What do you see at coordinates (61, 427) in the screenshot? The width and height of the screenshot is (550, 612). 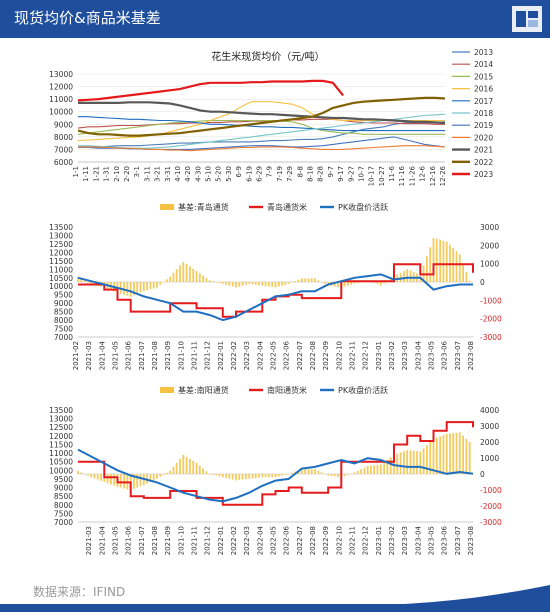 I see `y-tick-label: 12500` at bounding box center [61, 427].